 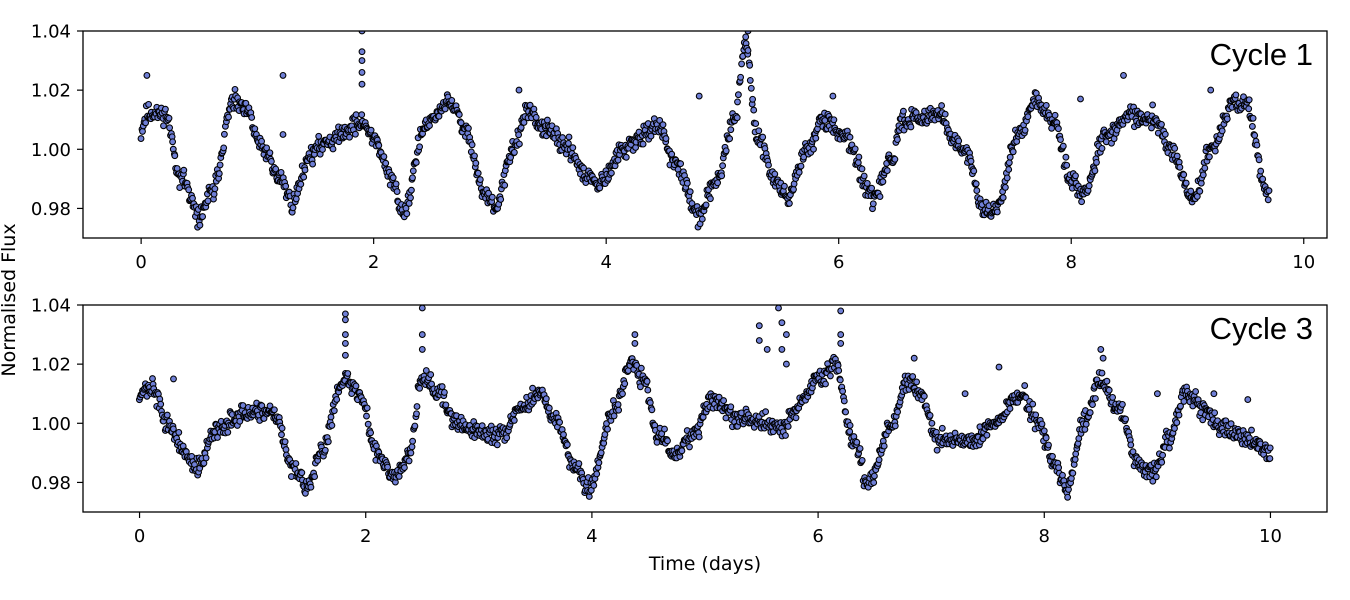 I want to click on cycle-1-x-ticks: 0 2 4 6 8 10, so click(x=725, y=255).